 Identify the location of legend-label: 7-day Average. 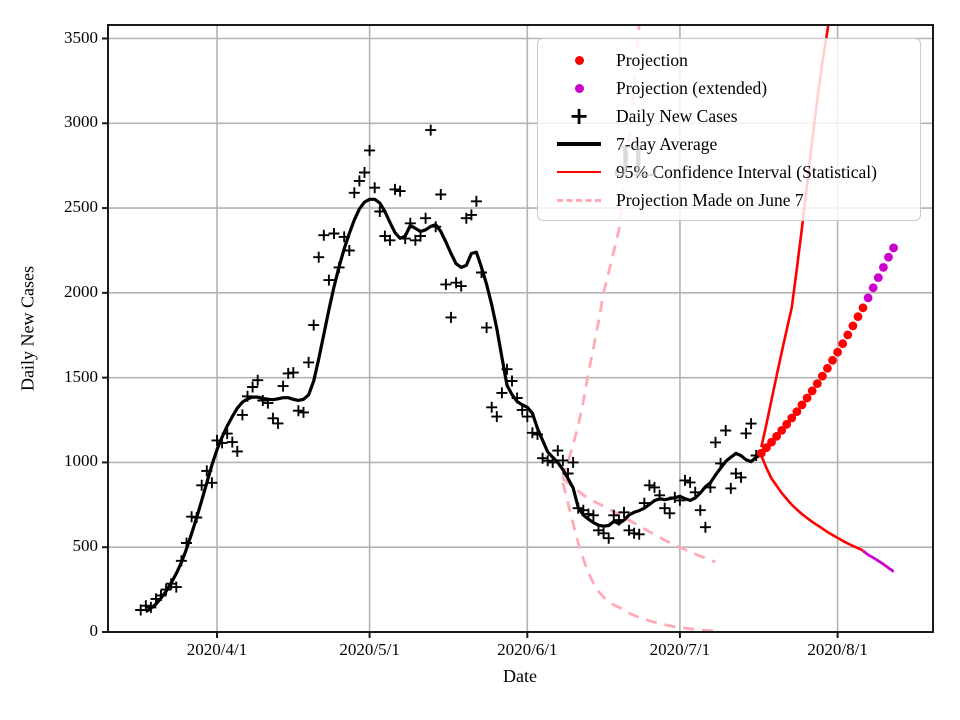
(667, 143).